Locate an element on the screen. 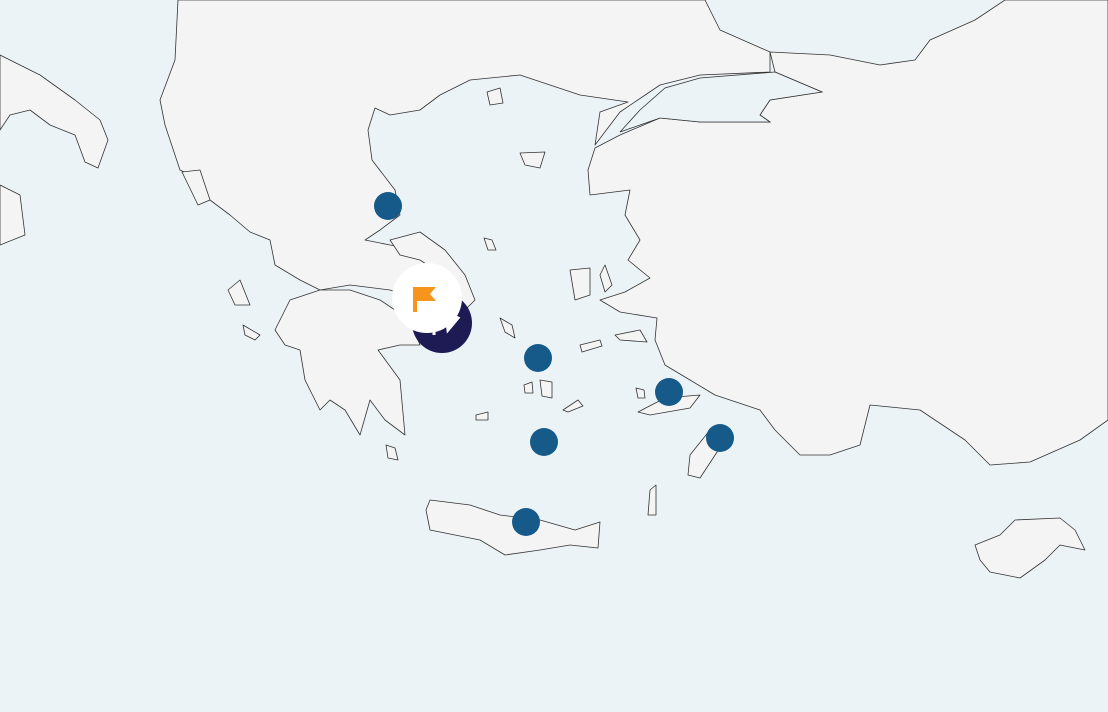  island-zakynthos is located at coordinates (251, 332).